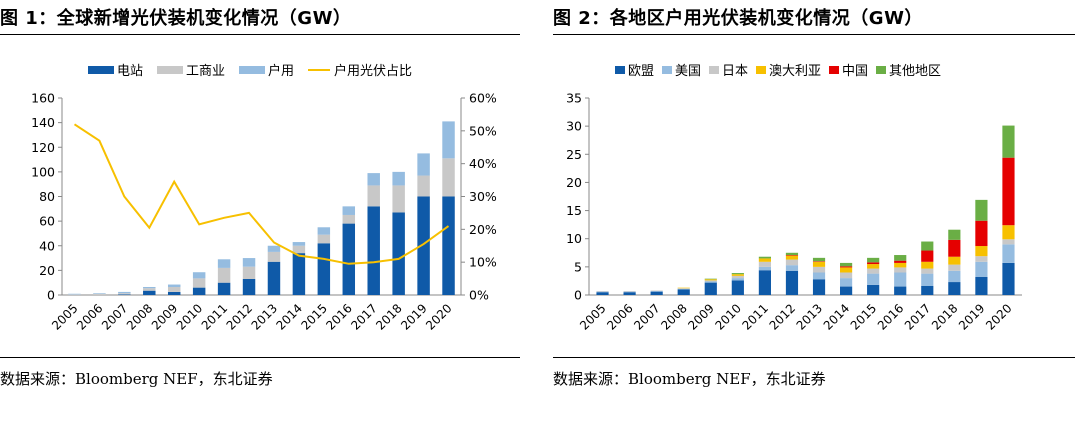  I want to click on y-tick-label: 5, so click(578, 266).